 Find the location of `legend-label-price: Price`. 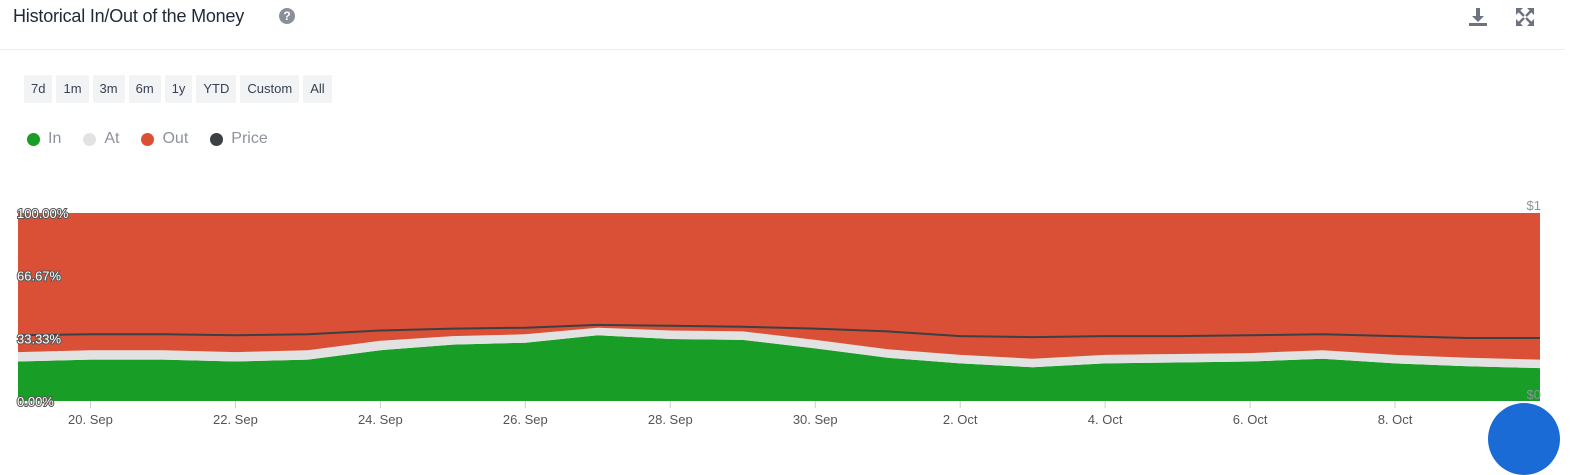

legend-label-price: Price is located at coordinates (249, 138).